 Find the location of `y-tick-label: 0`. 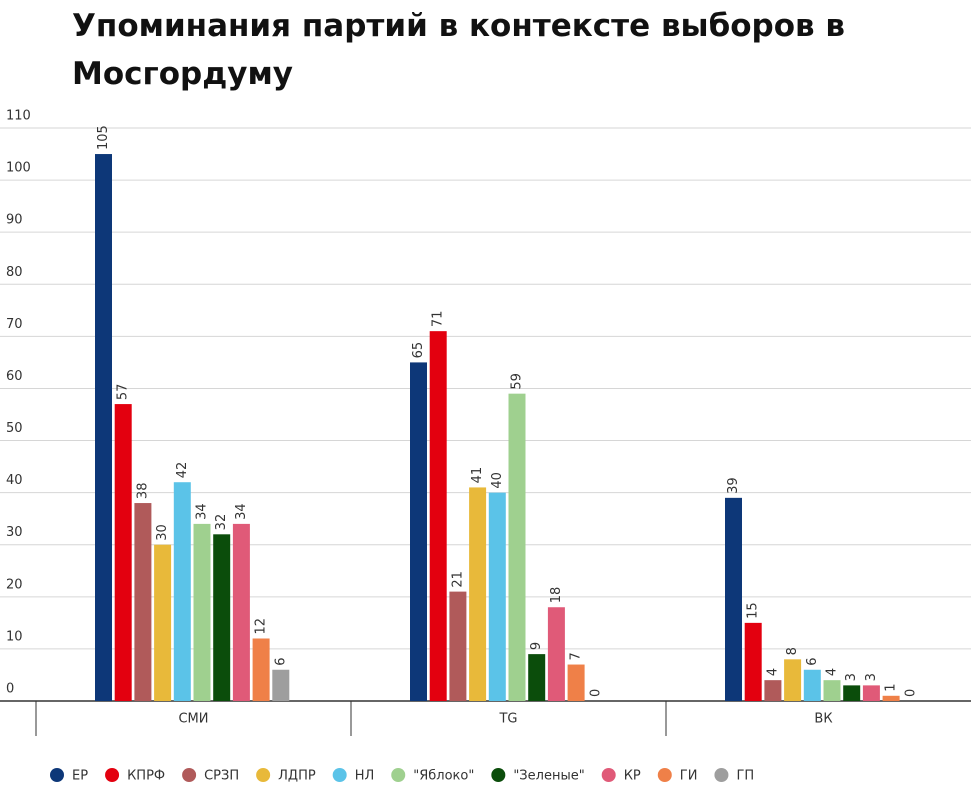

y-tick-label: 0 is located at coordinates (10, 689).